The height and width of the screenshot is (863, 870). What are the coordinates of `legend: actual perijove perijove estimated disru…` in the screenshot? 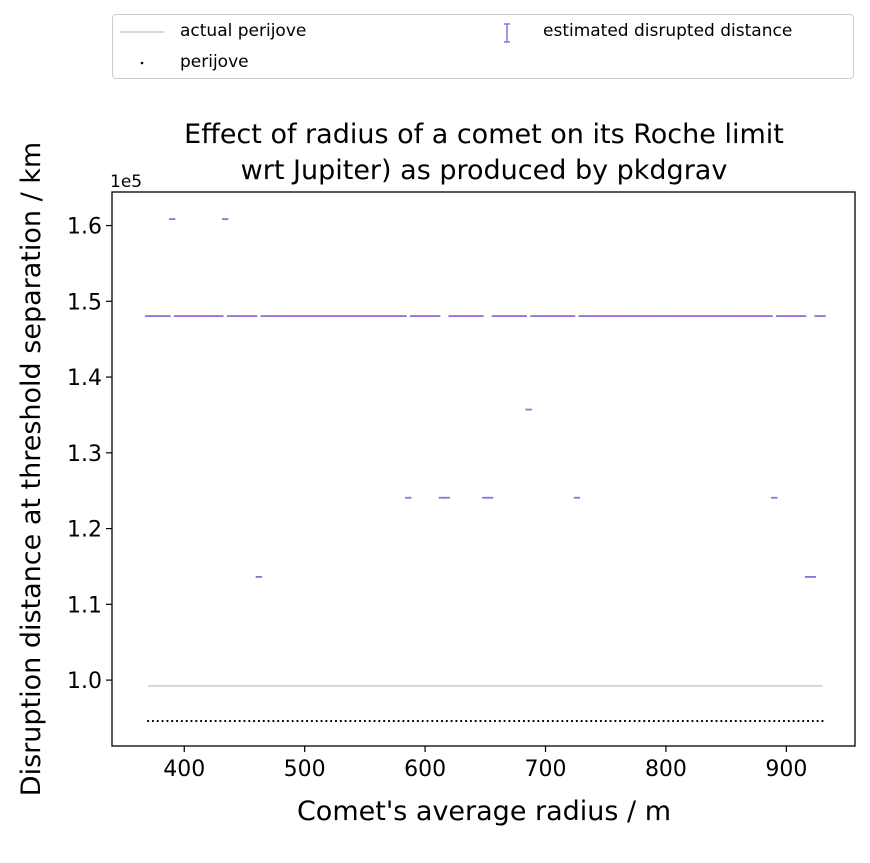 It's located at (483, 46).